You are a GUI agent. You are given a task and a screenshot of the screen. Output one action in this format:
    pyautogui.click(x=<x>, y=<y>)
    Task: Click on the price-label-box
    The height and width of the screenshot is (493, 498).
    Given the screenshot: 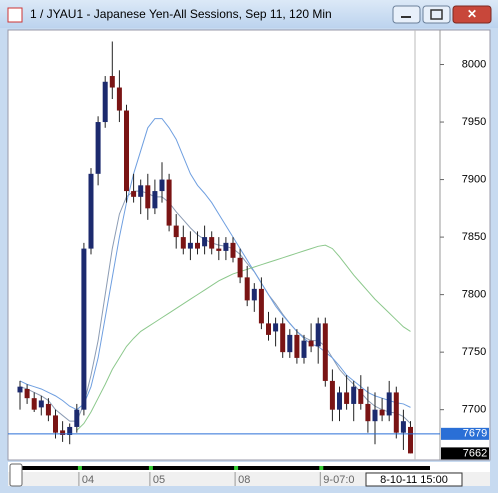 What is the action you would take?
    pyautogui.click(x=465, y=433)
    